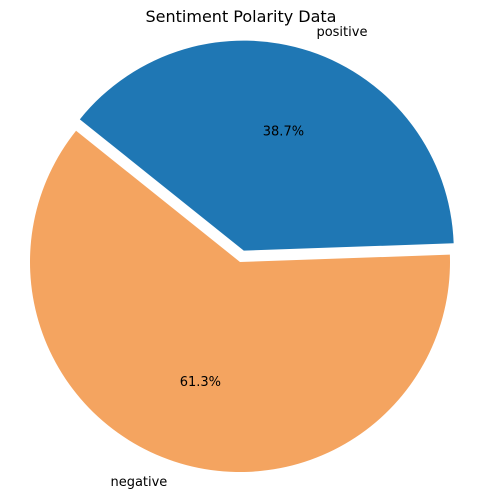 Image resolution: width=481 pixels, height=501 pixels. Describe the element at coordinates (138, 482) in the screenshot. I see `slice-category-label: negative` at that location.